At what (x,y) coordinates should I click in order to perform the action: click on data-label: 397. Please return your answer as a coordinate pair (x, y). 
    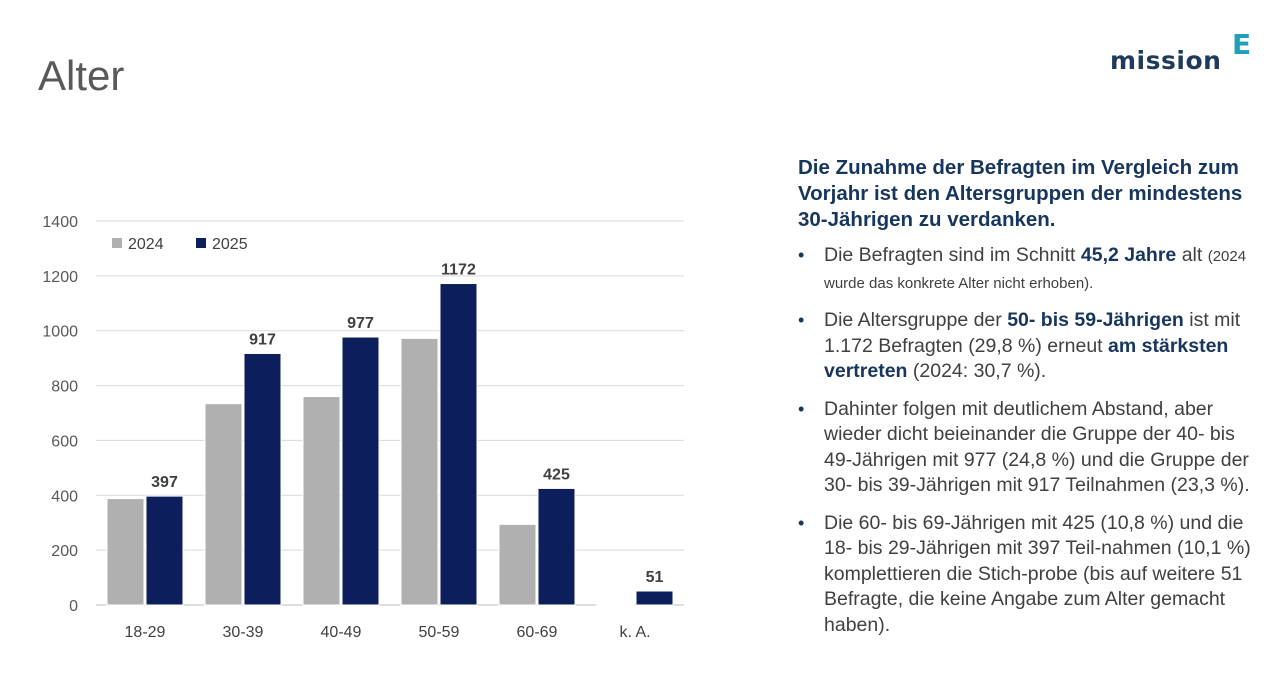
    Looking at the image, I should click on (164, 482).